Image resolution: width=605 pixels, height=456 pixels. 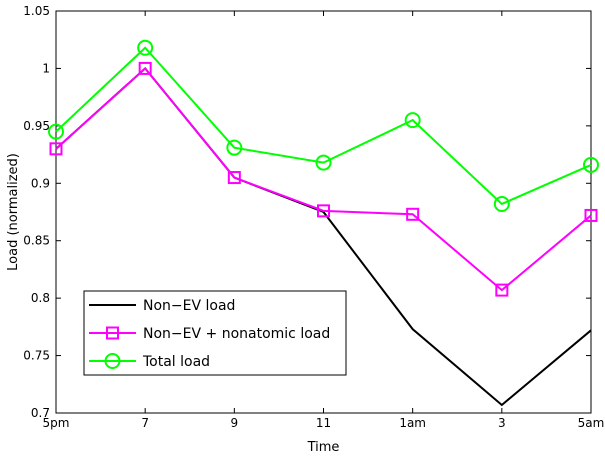 I want to click on y-tick-label: 1.05, so click(x=36, y=11).